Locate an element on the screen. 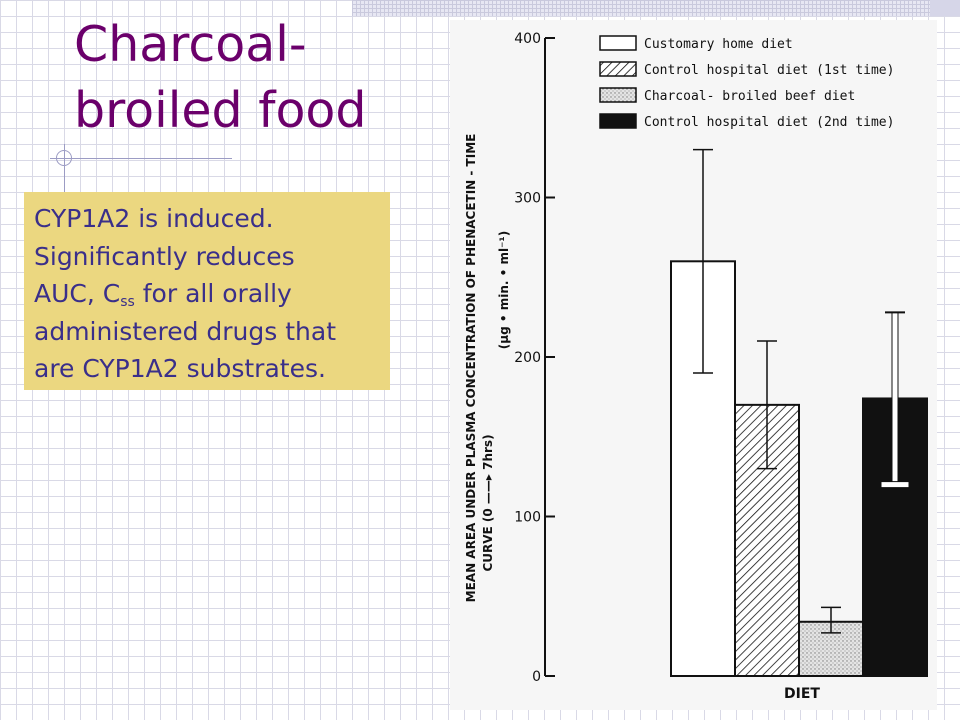 The image size is (960, 720). header-band-end is located at coordinates (945, 8).